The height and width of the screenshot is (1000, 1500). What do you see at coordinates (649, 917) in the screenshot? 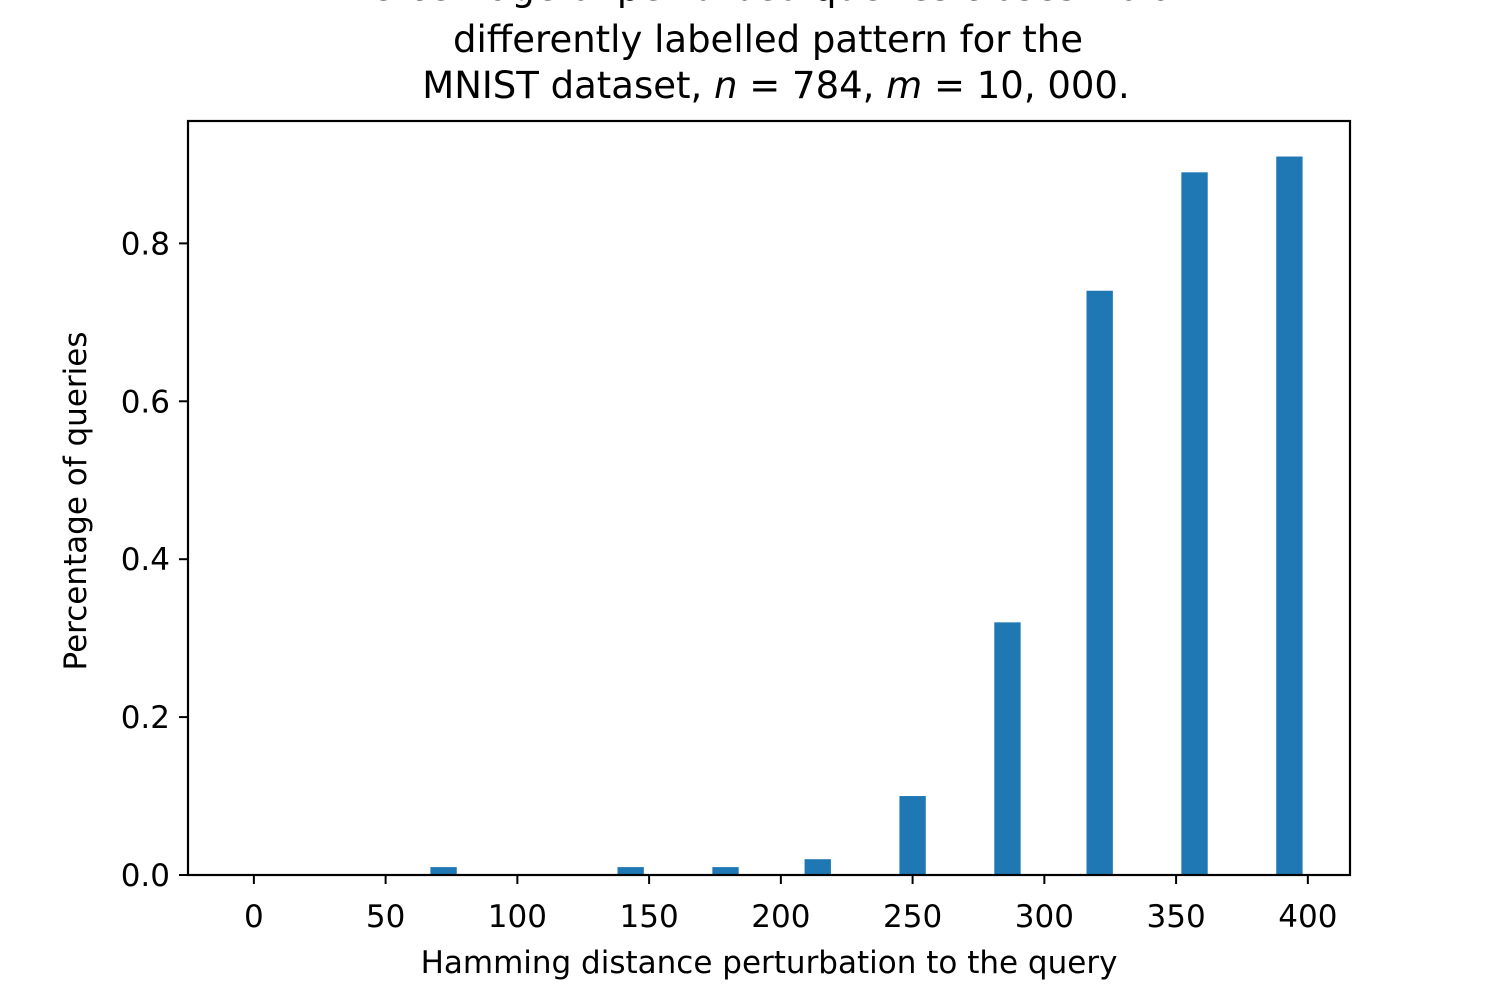
I see `x-tick-label: 150` at bounding box center [649, 917].